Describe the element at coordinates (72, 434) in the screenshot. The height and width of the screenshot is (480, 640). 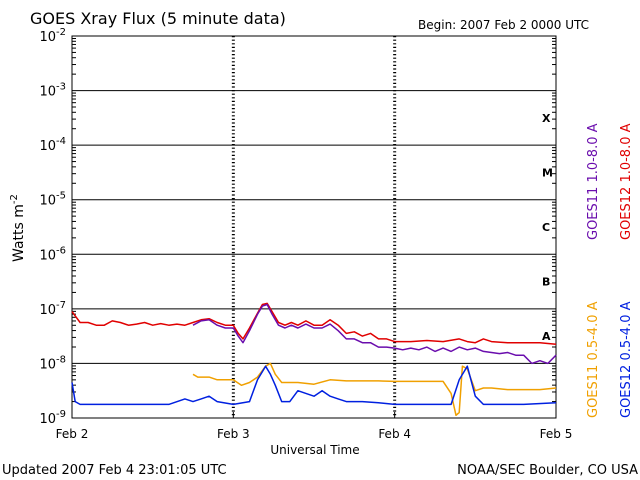
I see `x-tick-label: Feb 2` at that location.